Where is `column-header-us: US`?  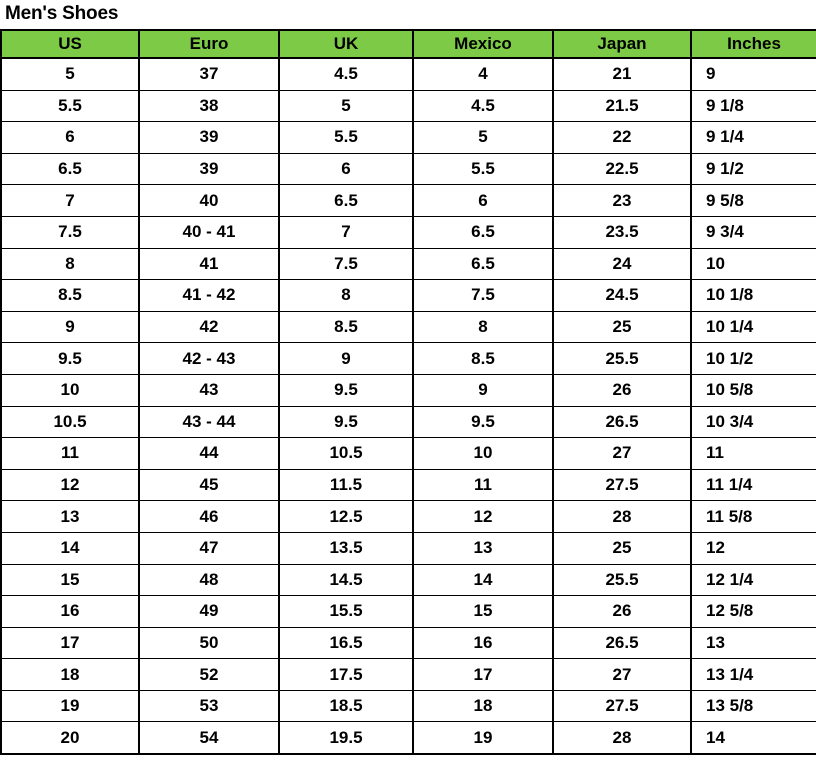 column-header-us: US is located at coordinates (70, 44).